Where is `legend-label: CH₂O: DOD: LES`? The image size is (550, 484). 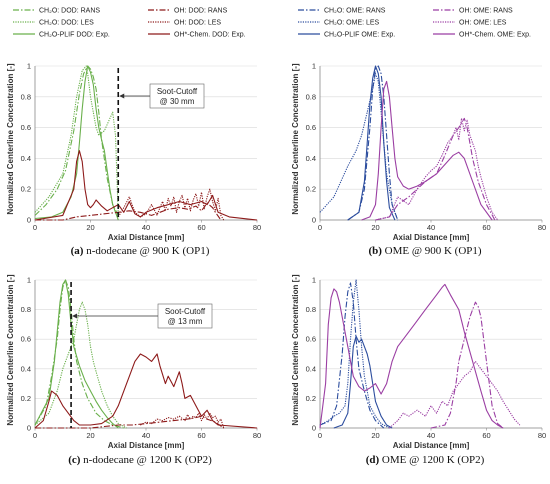 legend-label: CH₂O: DOD: LES is located at coordinates (66, 23).